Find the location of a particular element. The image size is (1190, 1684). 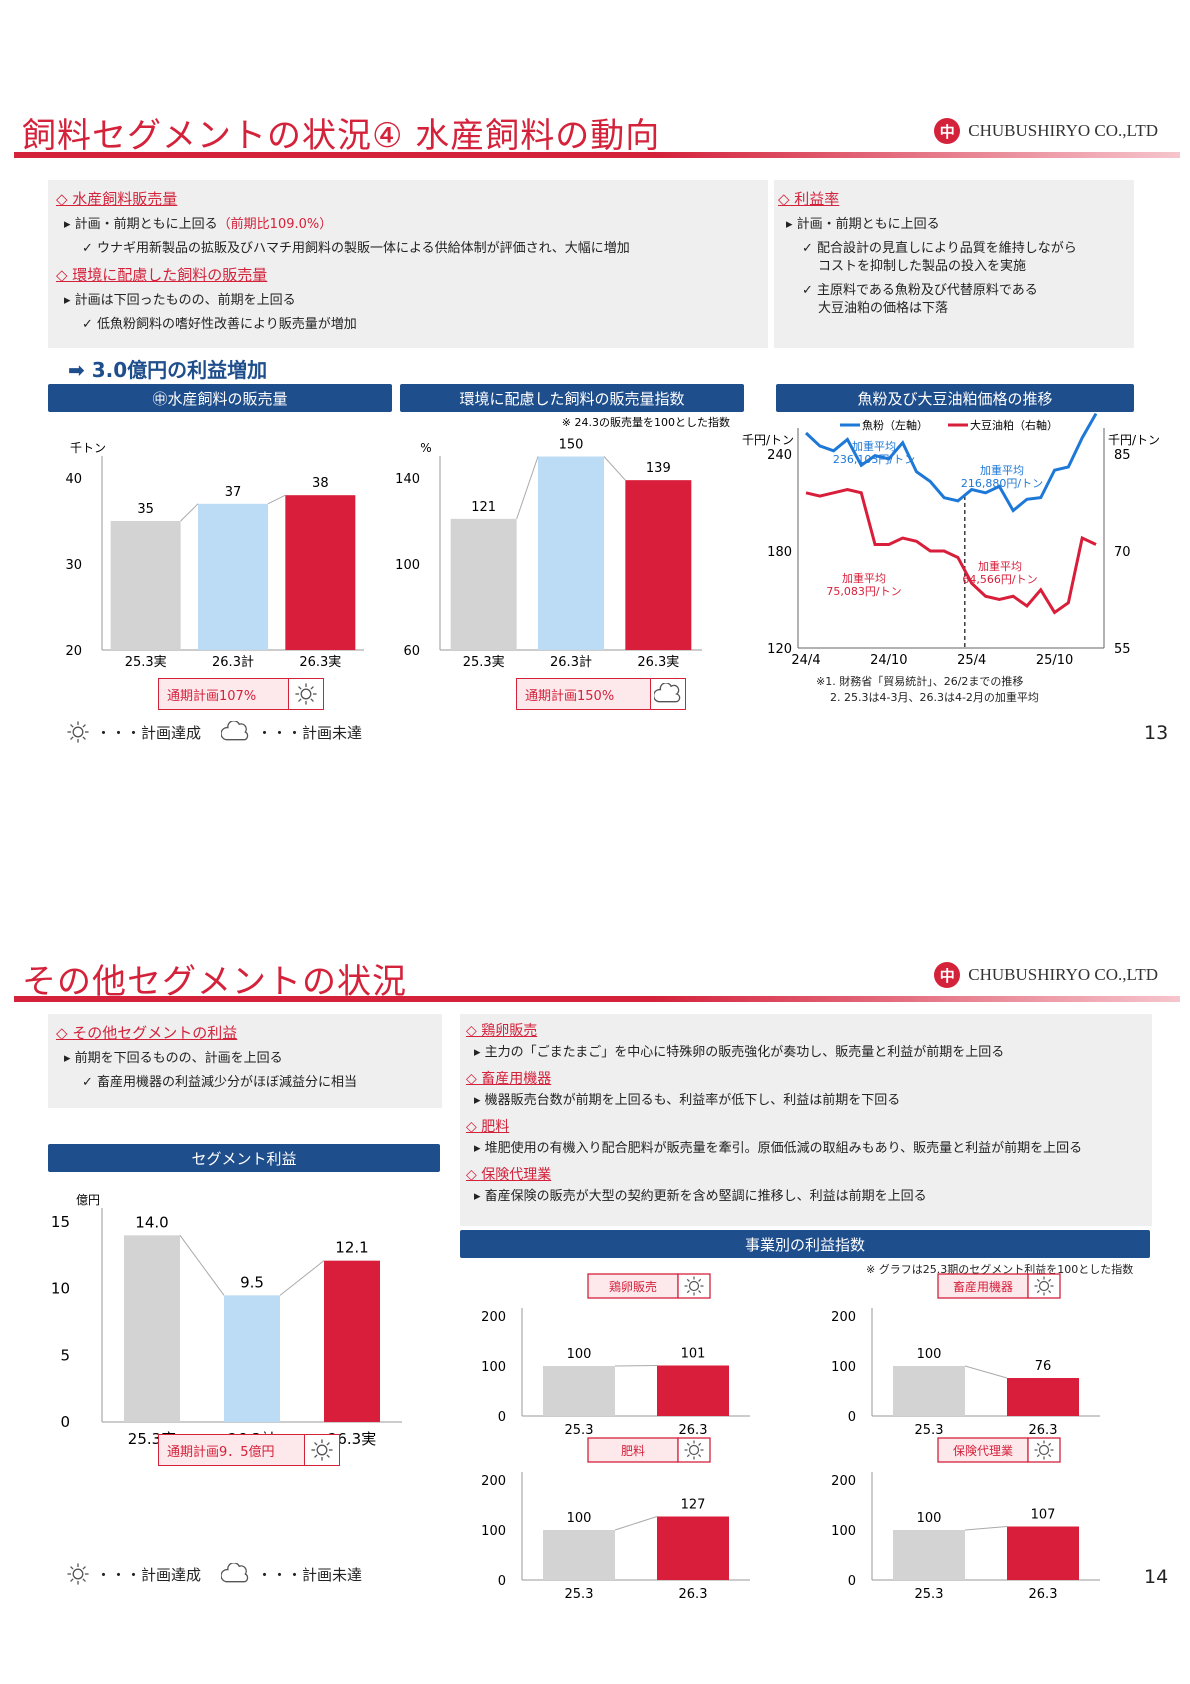

chart-title: 畜産用機器 is located at coordinates (983, 1286).